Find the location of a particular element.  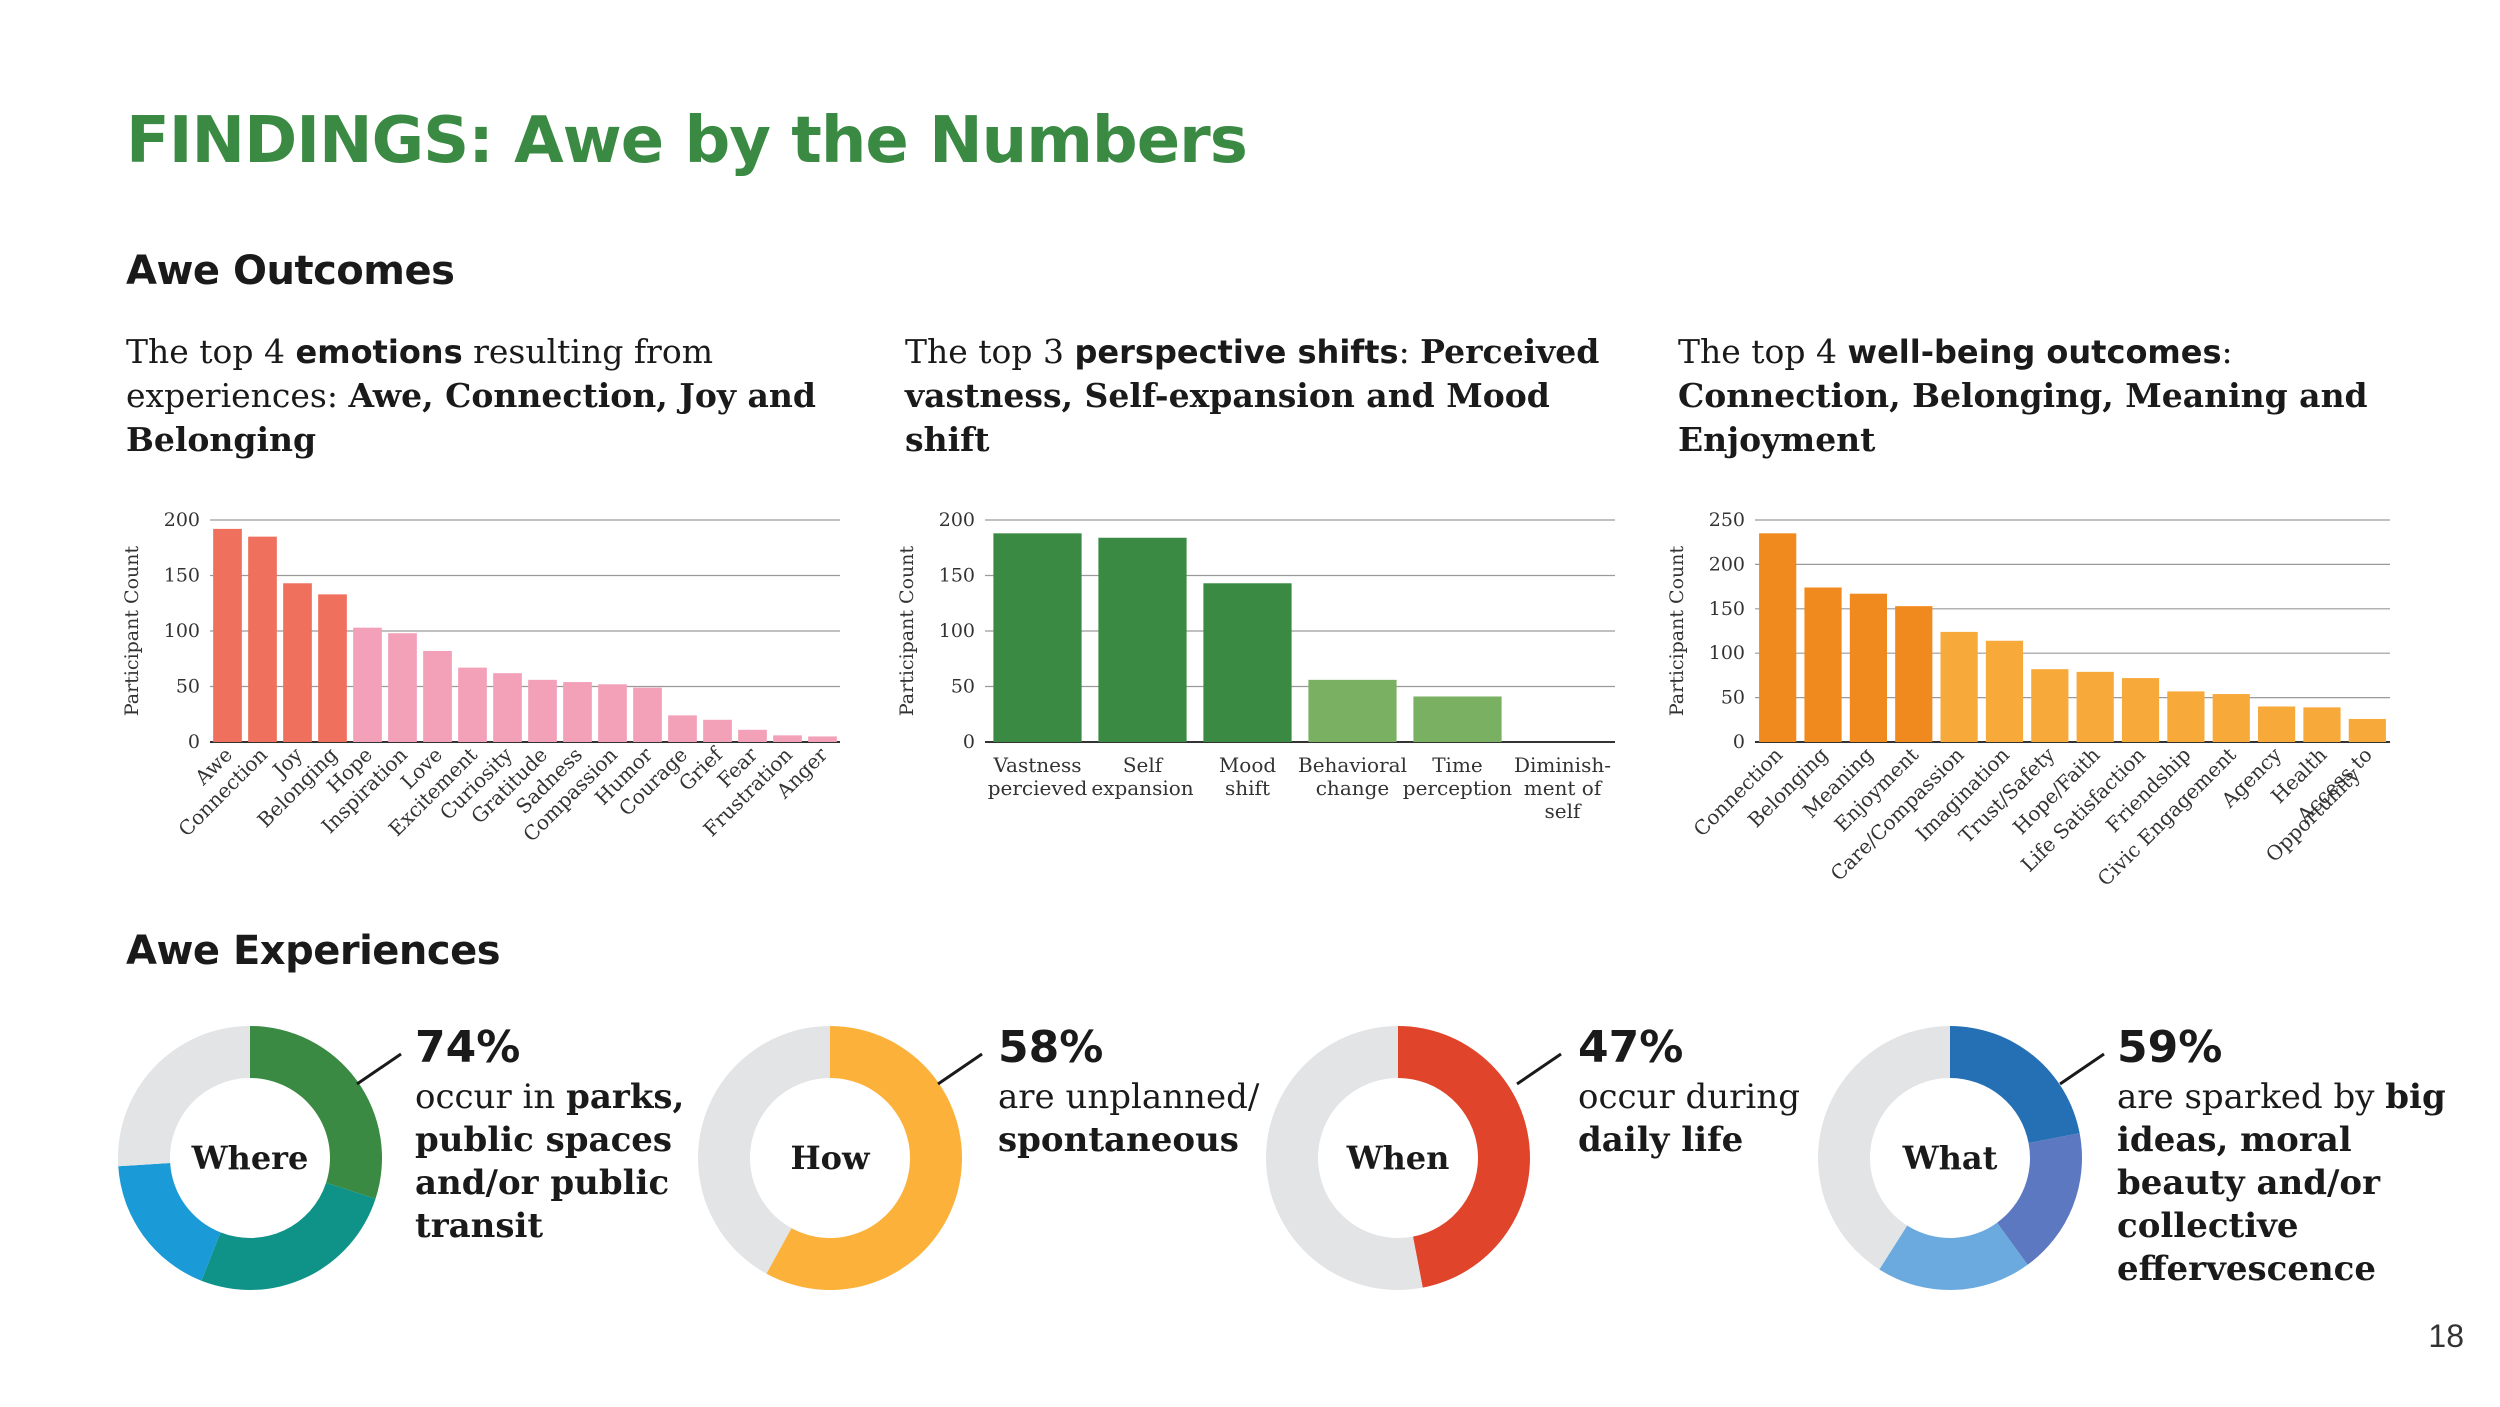

how-text: are unplanned/ is located at coordinates (1129, 1097).